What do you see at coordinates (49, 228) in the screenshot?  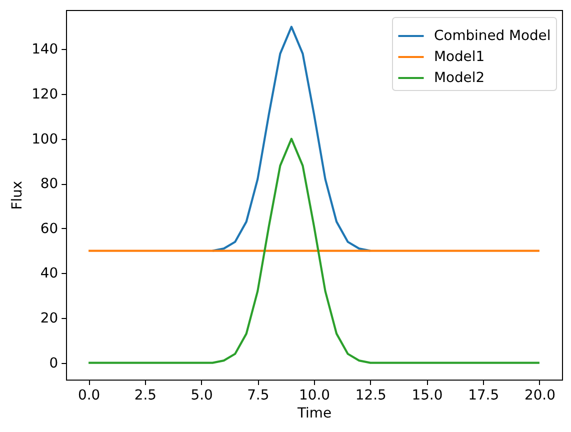 I see `y-tick-label: 60` at bounding box center [49, 228].